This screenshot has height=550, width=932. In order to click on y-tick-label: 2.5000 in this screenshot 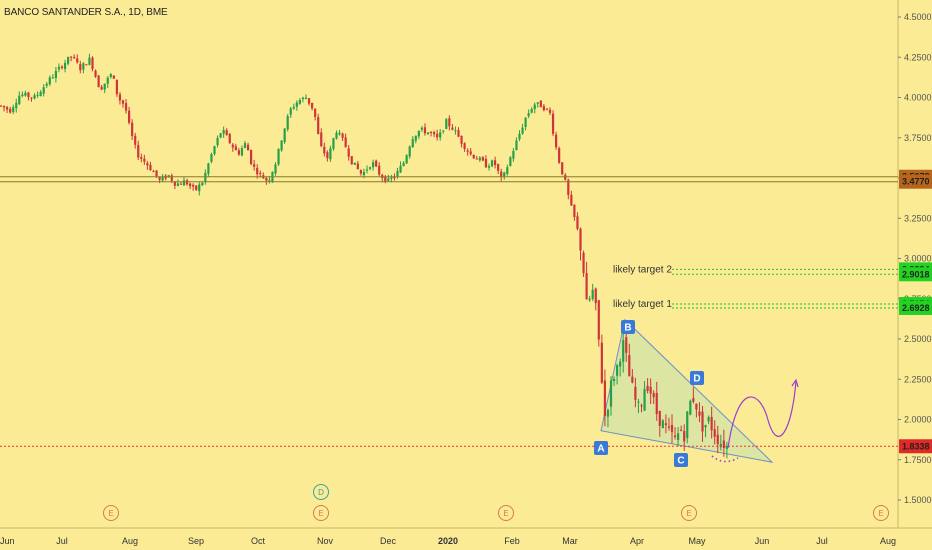, I will do `click(918, 339)`.